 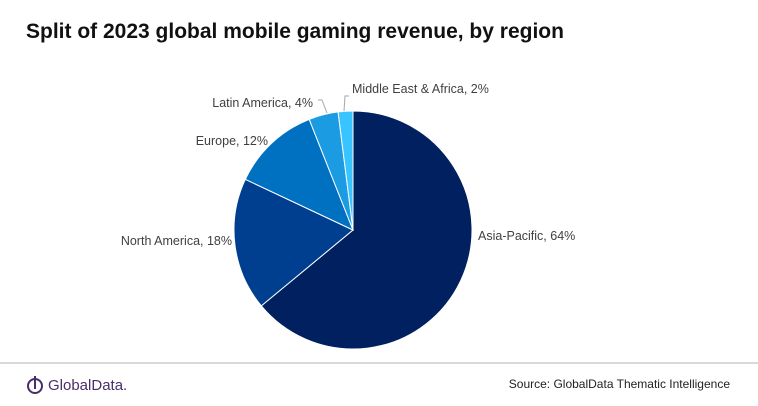 I want to click on data-label: Latin America, 4%, so click(x=262, y=103).